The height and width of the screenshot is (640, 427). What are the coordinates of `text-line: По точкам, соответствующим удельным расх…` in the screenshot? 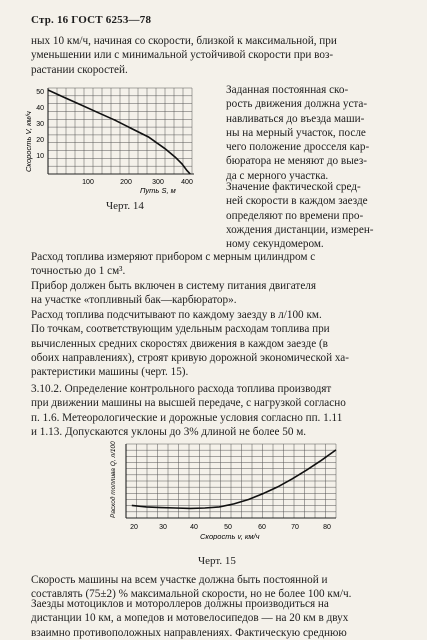 It's located at (180, 329).